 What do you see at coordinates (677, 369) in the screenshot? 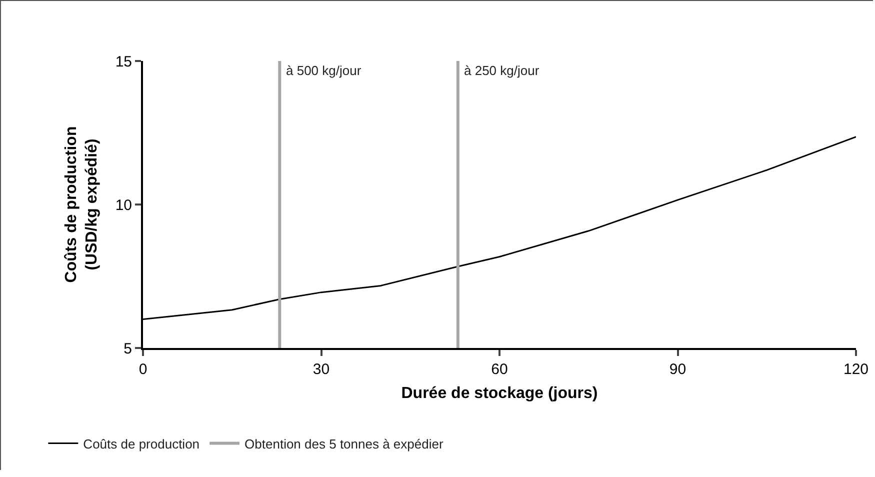
I see `x-tick-label: 90` at bounding box center [677, 369].